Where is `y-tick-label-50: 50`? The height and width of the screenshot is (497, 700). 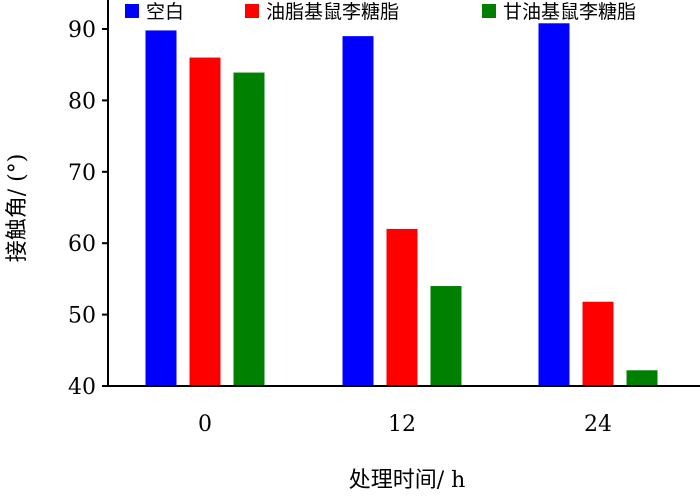
y-tick-label-50: 50 is located at coordinates (82, 316).